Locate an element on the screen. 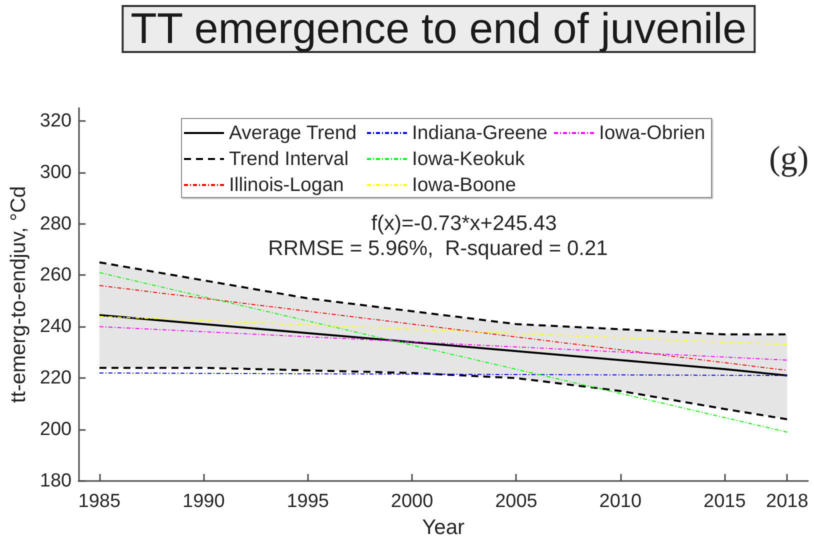 This screenshot has height=543, width=814. legend-label: Average Trend is located at coordinates (293, 133).